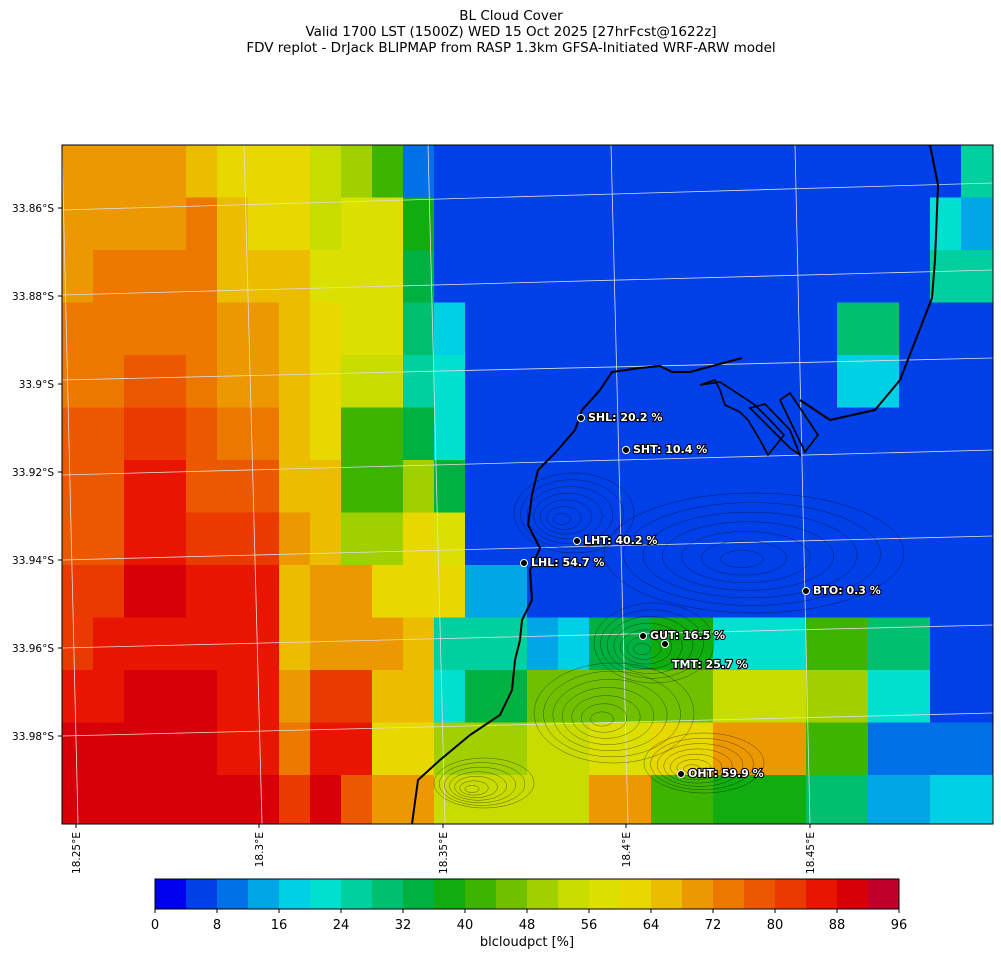  Describe the element at coordinates (811, 853) in the screenshot. I see `lon-tick-label: 18.45°E` at that location.